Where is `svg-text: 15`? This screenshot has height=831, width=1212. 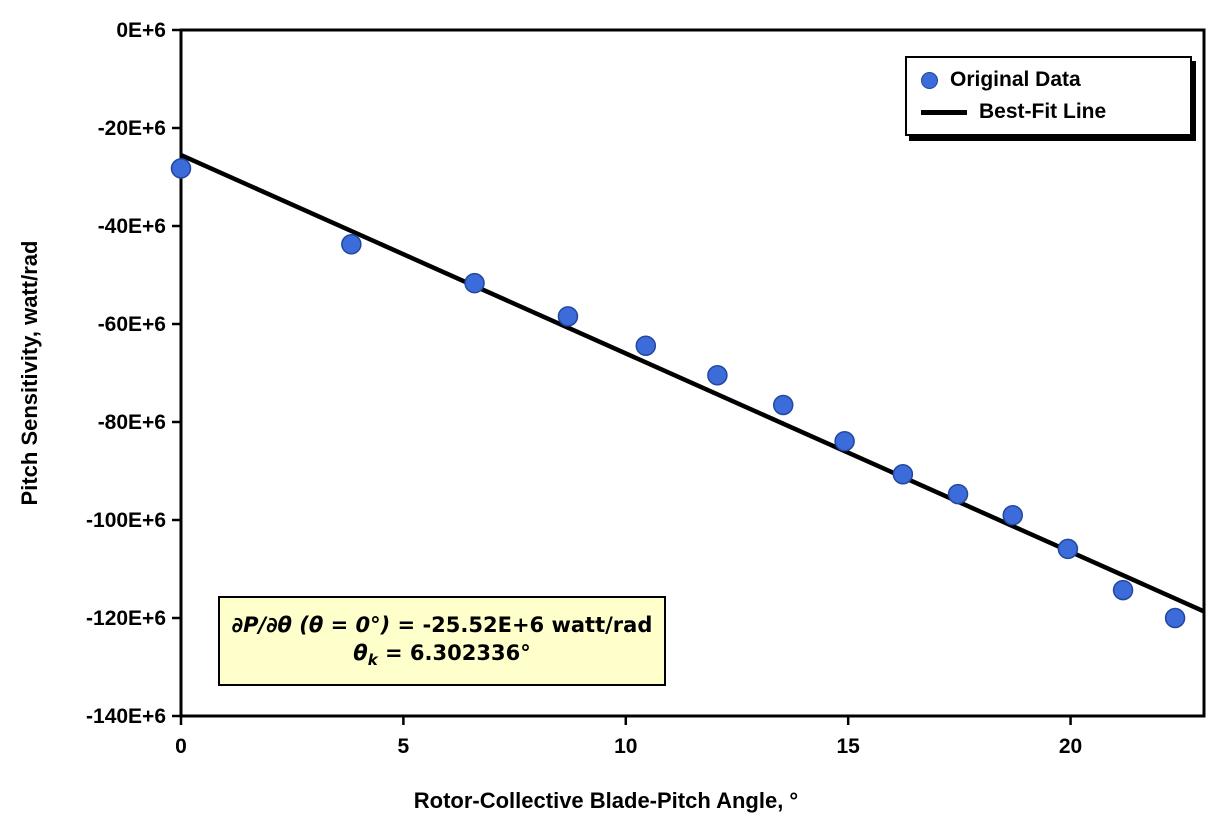 svg-text: 15 is located at coordinates (848, 746).